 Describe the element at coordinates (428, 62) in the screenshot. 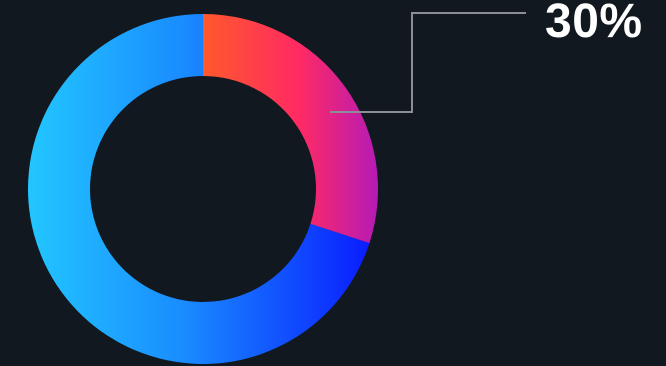

I see `leader-line` at that location.